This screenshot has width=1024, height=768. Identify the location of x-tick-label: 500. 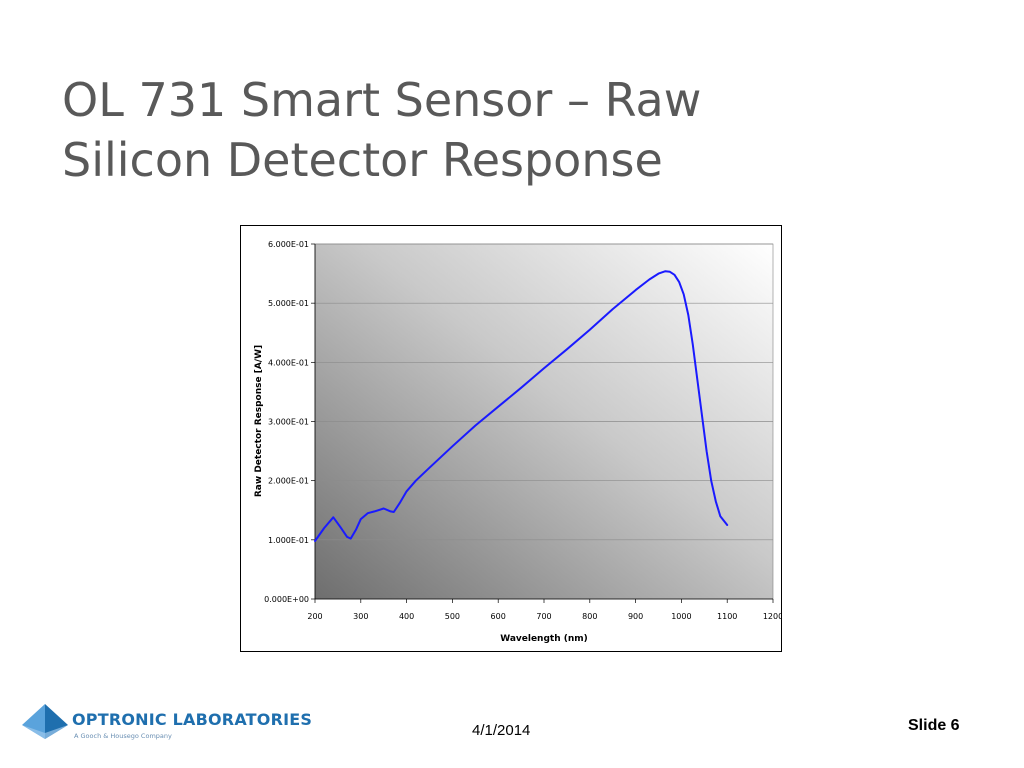
(452, 616).